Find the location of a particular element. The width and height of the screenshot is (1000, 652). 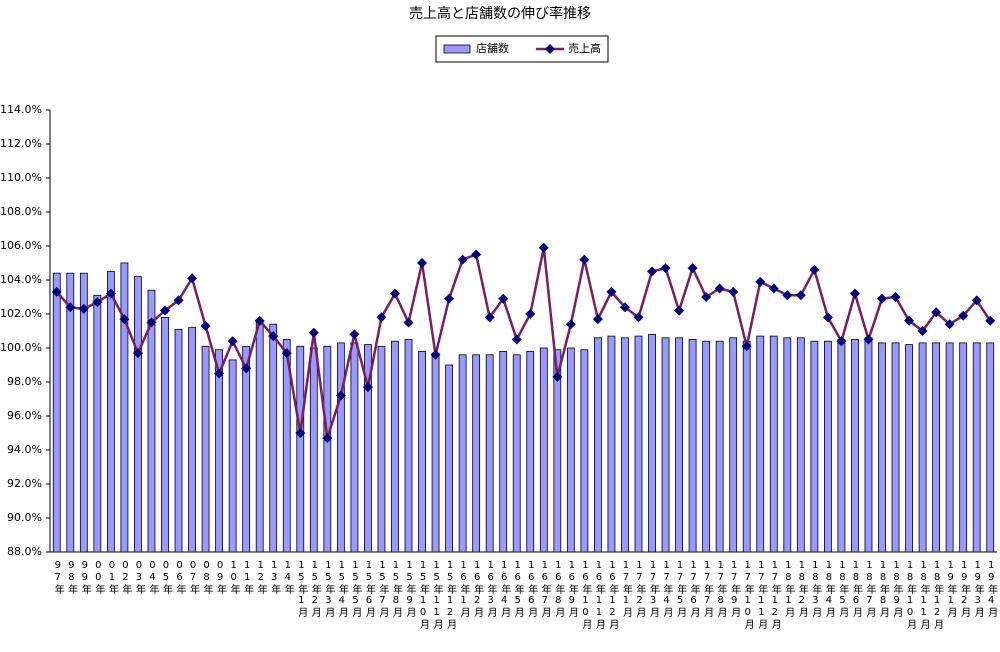

x-tick-label: 15年2月 is located at coordinates (315, 589).